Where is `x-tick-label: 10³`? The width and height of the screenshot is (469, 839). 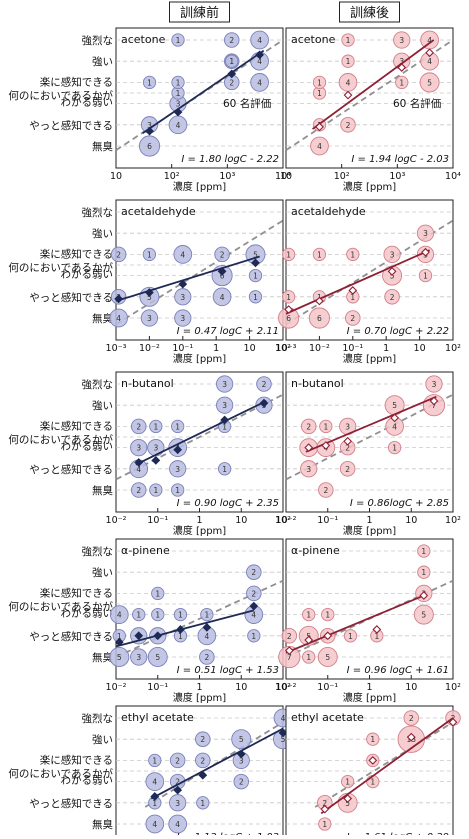 x-tick-label: 10³ is located at coordinates (227, 176).